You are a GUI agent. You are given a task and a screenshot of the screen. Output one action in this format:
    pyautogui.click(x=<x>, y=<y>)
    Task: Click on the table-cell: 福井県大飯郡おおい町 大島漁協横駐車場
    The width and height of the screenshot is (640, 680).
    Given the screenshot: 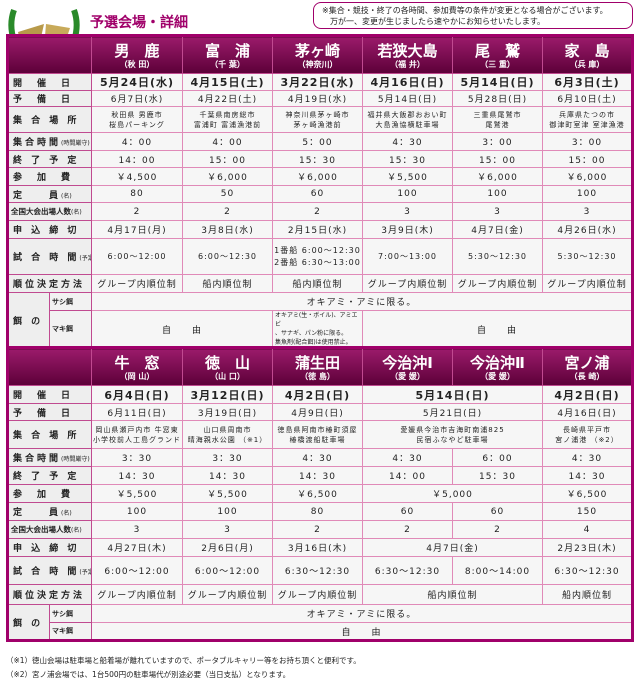 What is the action you would take?
    pyautogui.click(x=407, y=119)
    